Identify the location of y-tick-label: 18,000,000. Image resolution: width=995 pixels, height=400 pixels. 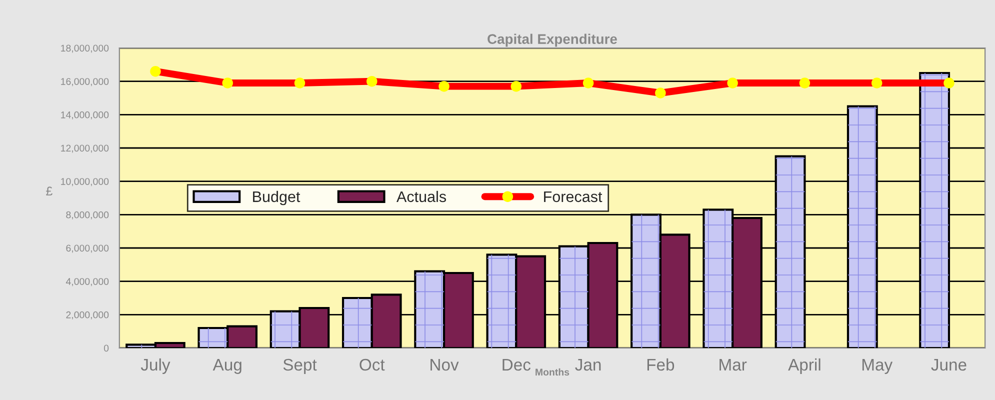
(85, 48).